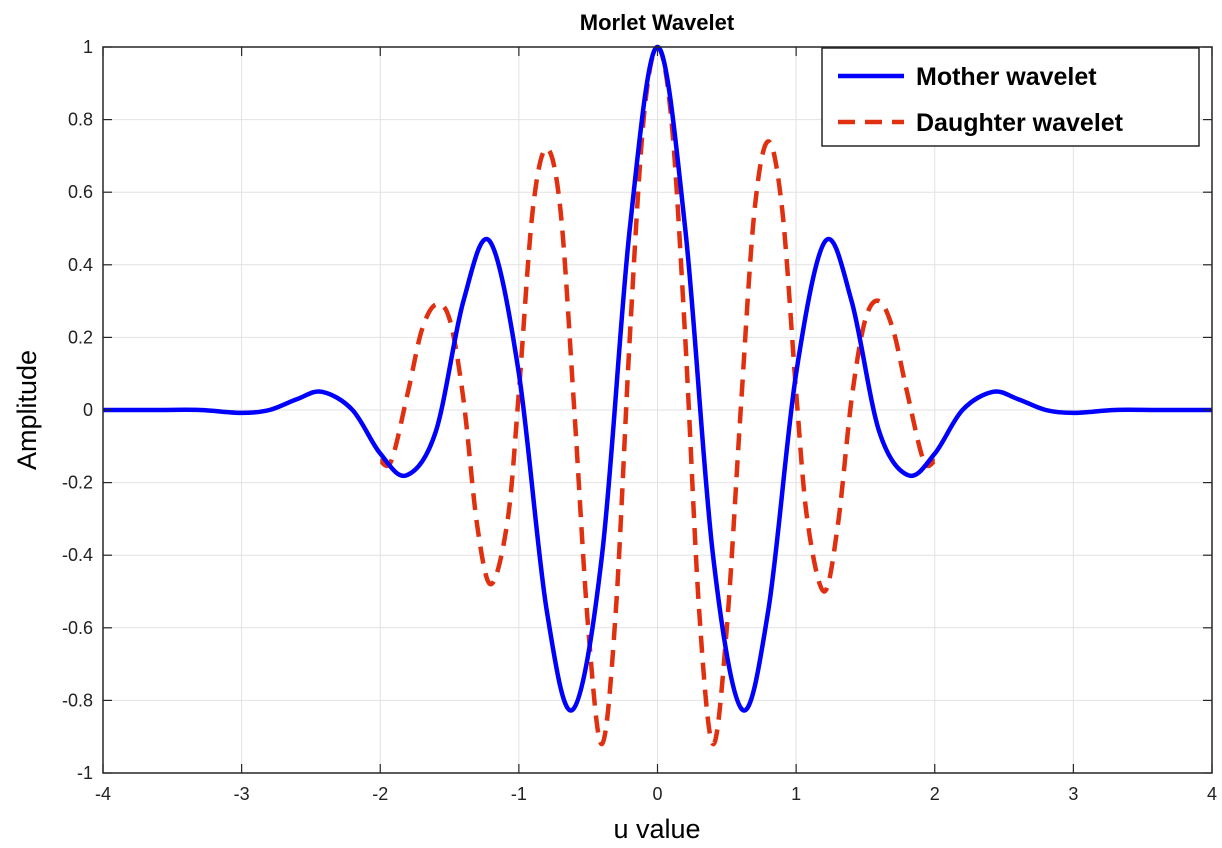  Describe the element at coordinates (88, 47) in the screenshot. I see `y-tick-label: 1` at that location.